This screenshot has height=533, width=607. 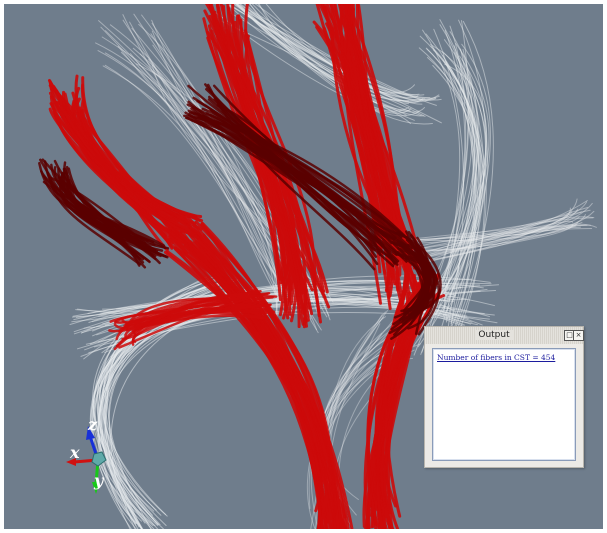 What do you see at coordinates (578, 335) in the screenshot?
I see `close-icon: ×` at bounding box center [578, 335].